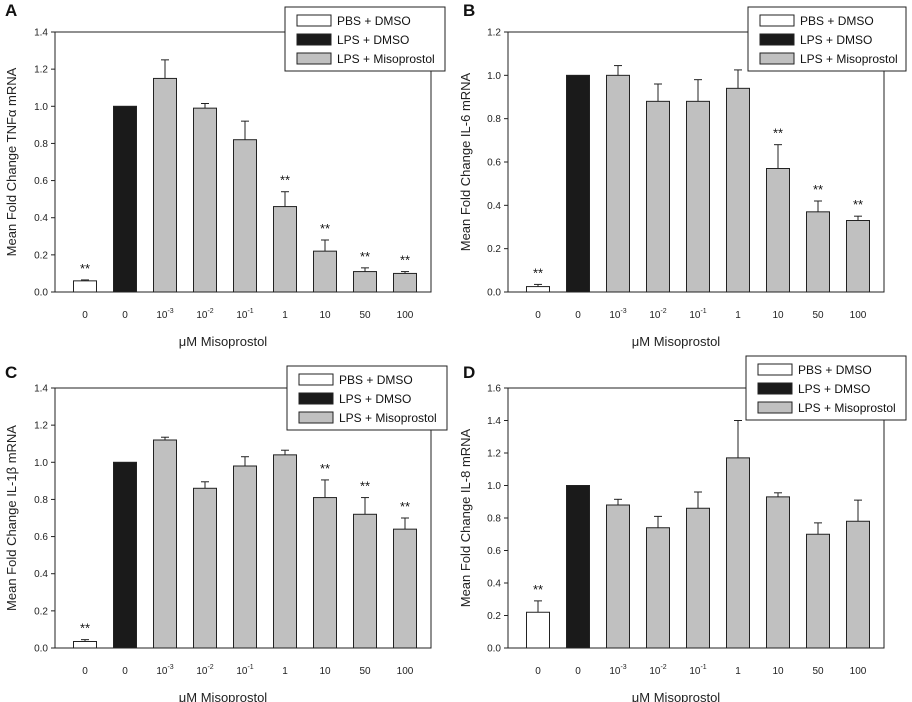 The image size is (912, 702). Describe the element at coordinates (465, 517) in the screenshot. I see `y-axis-label: Mean Fold Change IL-8 mRNA` at that location.